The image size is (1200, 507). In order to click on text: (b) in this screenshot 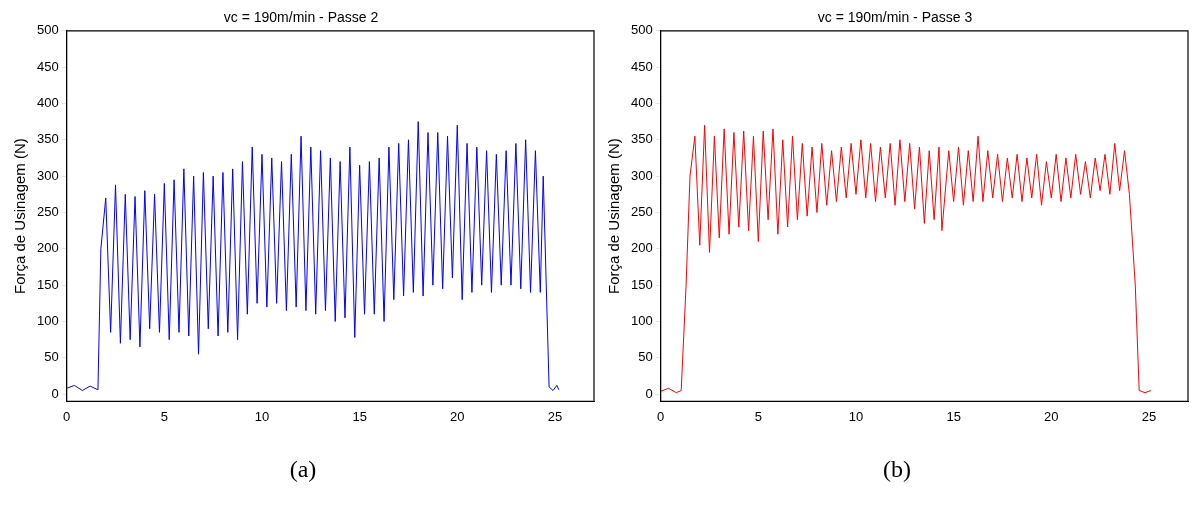, I will do `click(897, 469)`.